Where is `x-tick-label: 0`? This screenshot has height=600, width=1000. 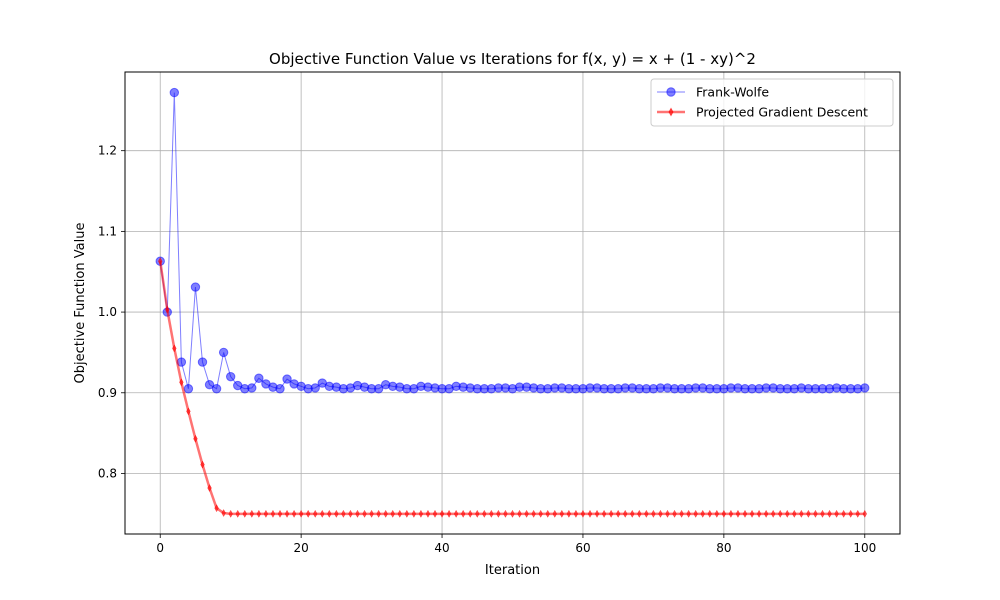 x-tick-label: 0 is located at coordinates (160, 548).